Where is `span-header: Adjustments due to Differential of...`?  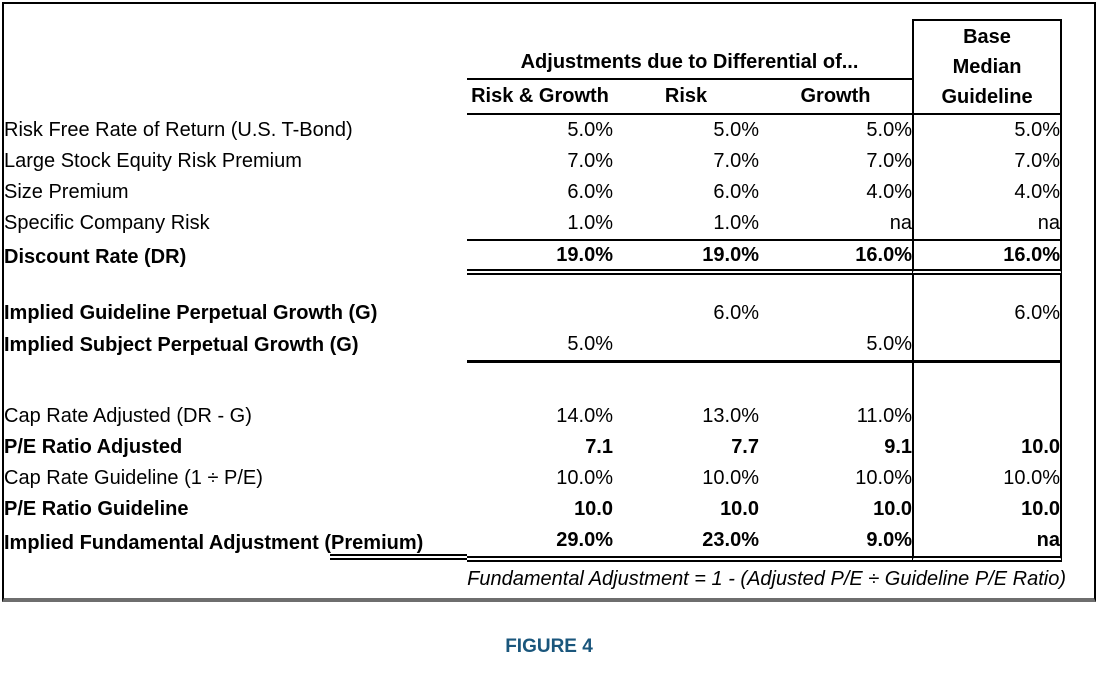 span-header: Adjustments due to Differential of... is located at coordinates (690, 42).